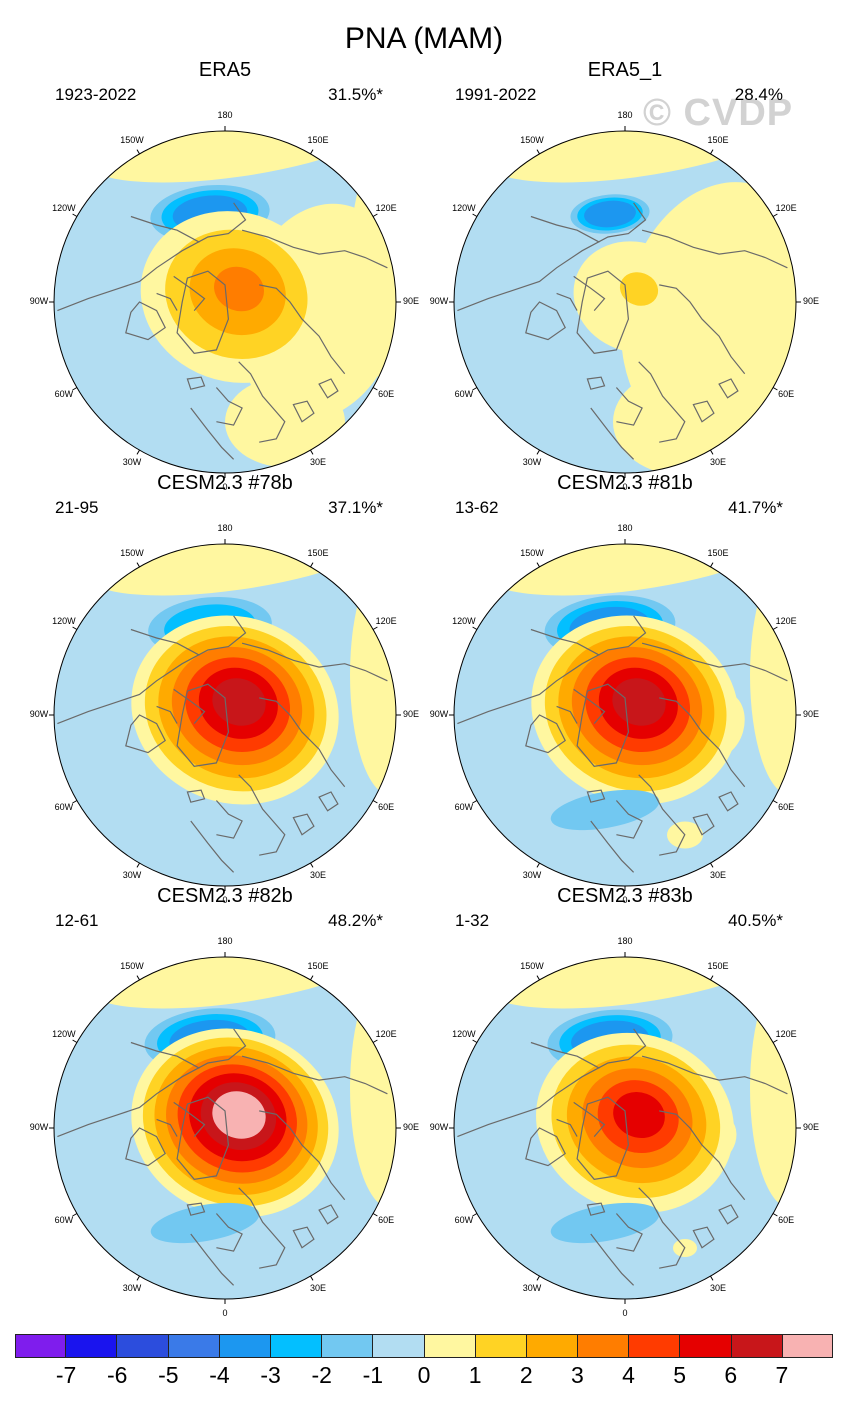 The image size is (848, 1413). I want to click on longitude-label: 90W, so click(39, 714).